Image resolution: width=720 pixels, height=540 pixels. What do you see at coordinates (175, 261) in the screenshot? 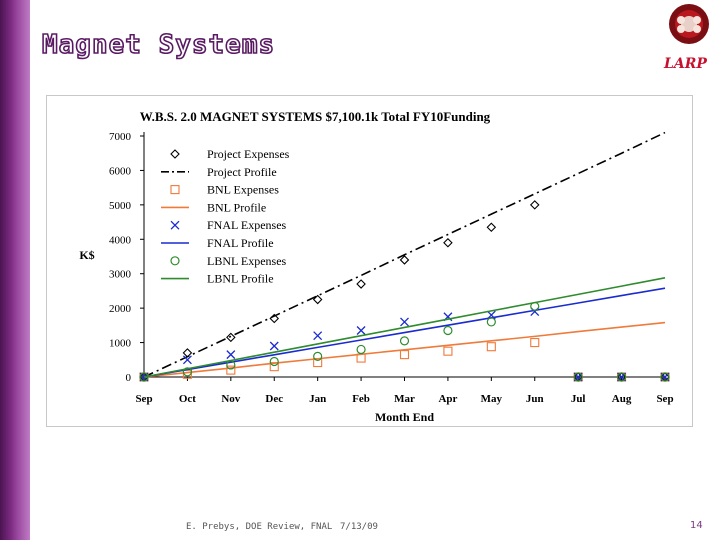
I see `legend-swatch-lbnl-expenses` at bounding box center [175, 261].